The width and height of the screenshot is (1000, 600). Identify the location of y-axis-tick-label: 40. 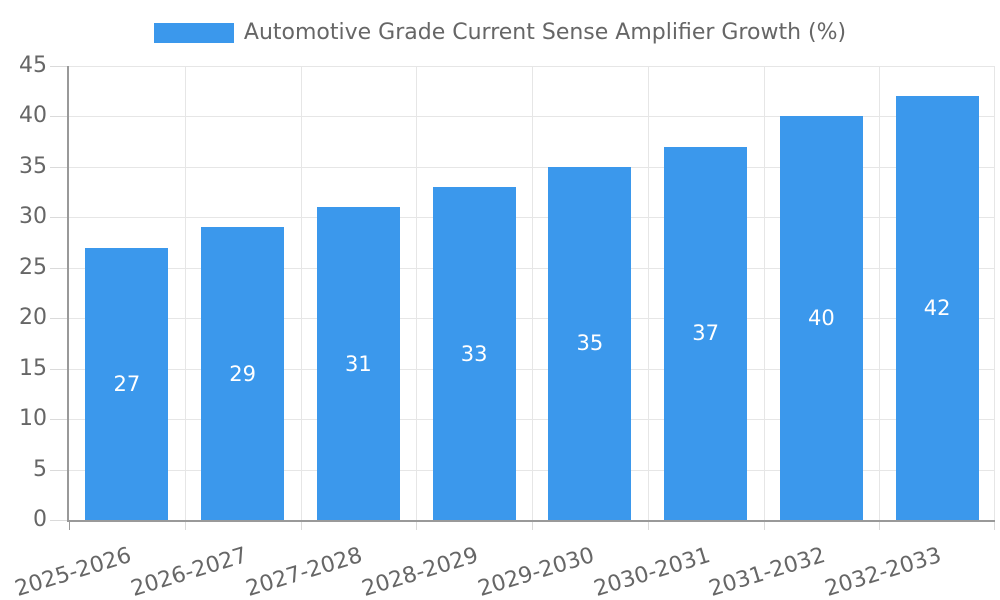
(33, 116).